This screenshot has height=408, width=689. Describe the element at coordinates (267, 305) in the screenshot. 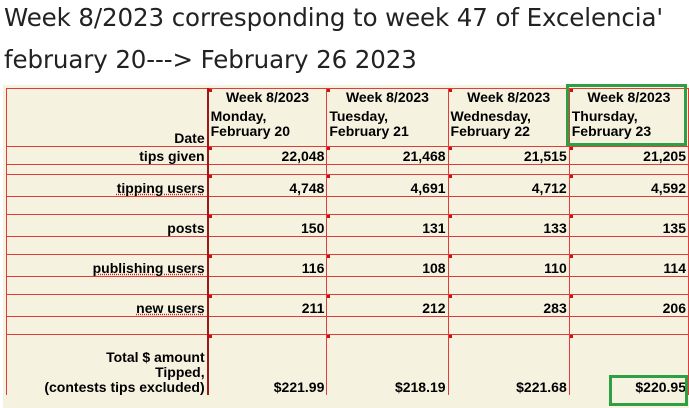

I see `new-users-mon: 211` at that location.